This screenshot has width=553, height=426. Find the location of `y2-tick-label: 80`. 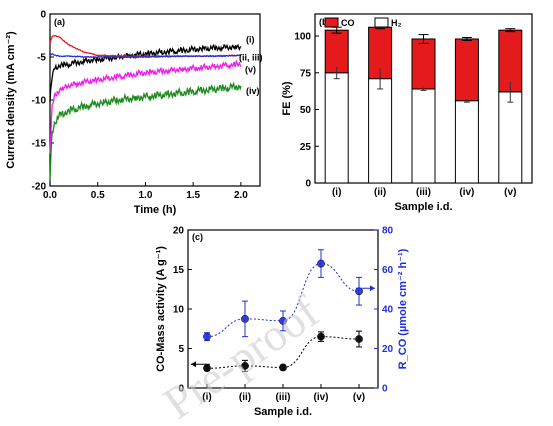

y2-tick-label: 80 is located at coordinates (388, 231).